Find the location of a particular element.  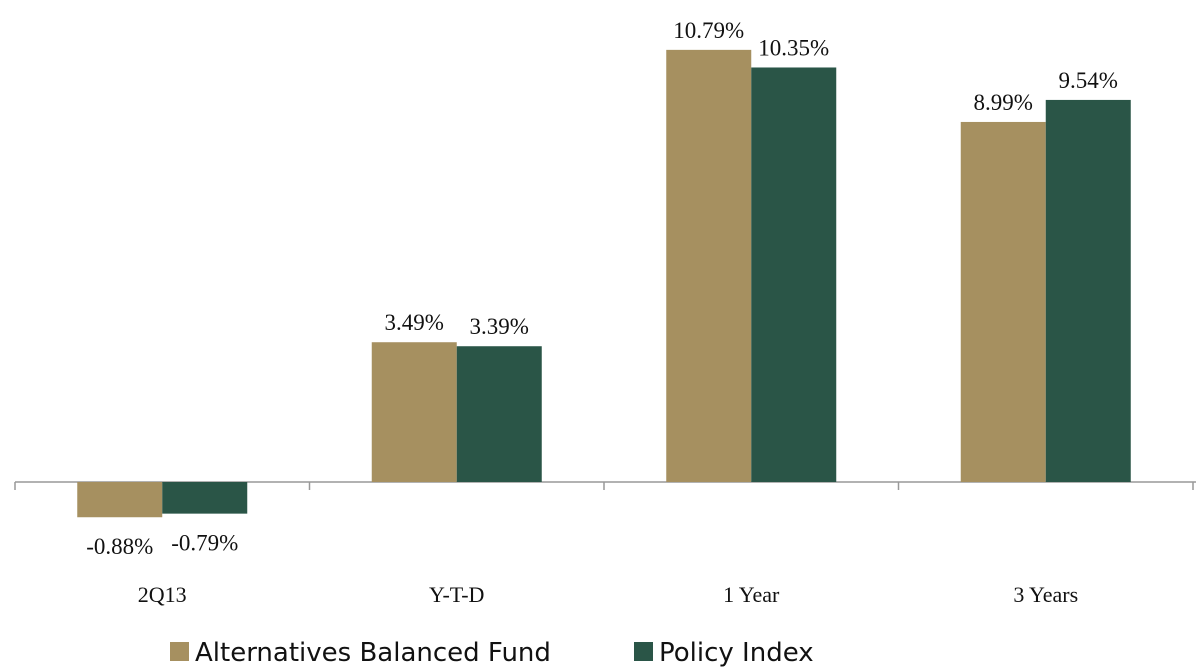

x-tick-label: 1 Year is located at coordinates (751, 594).